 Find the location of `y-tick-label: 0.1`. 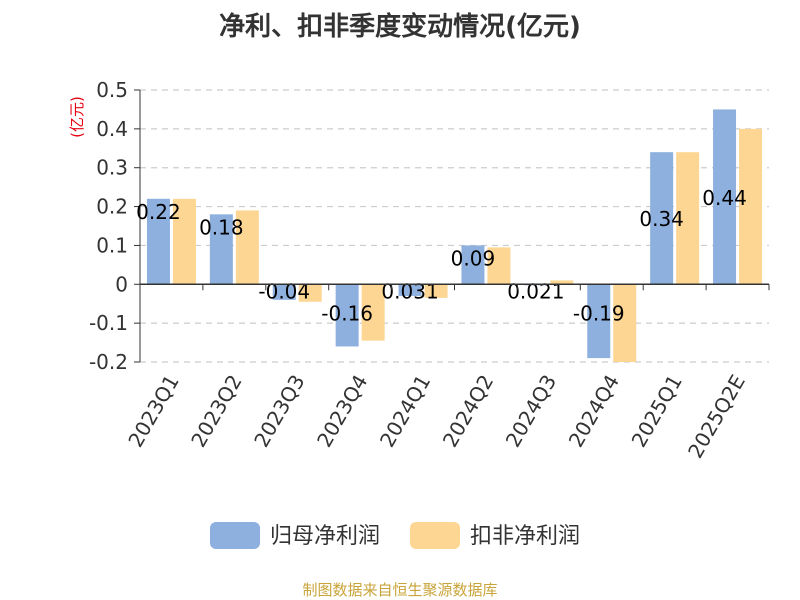

y-tick-label: 0.1 is located at coordinates (112, 245).